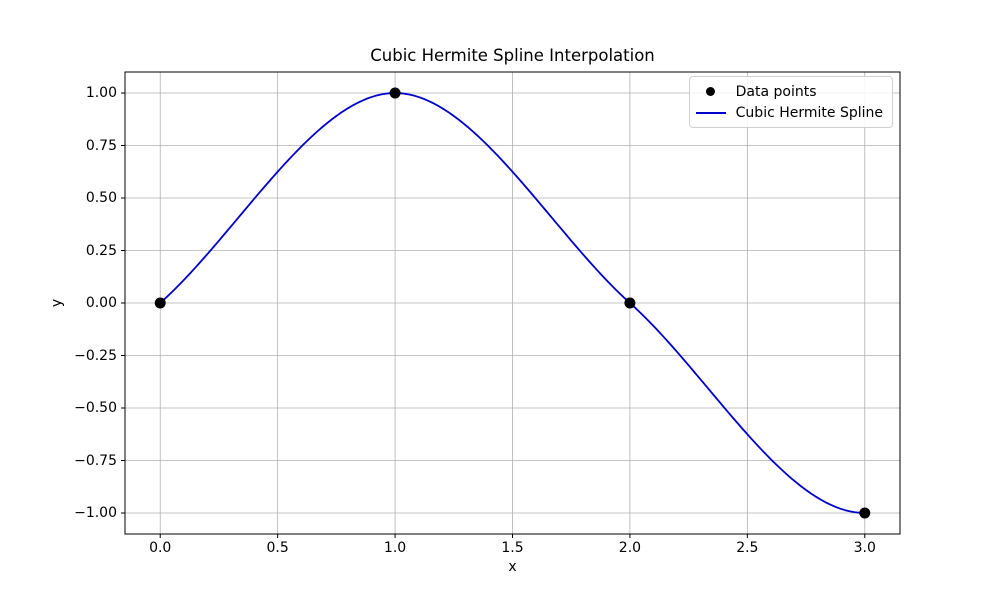 This screenshot has height=600, width=1000. What do you see at coordinates (101, 250) in the screenshot?
I see `y-tick-label: 0.25` at bounding box center [101, 250].